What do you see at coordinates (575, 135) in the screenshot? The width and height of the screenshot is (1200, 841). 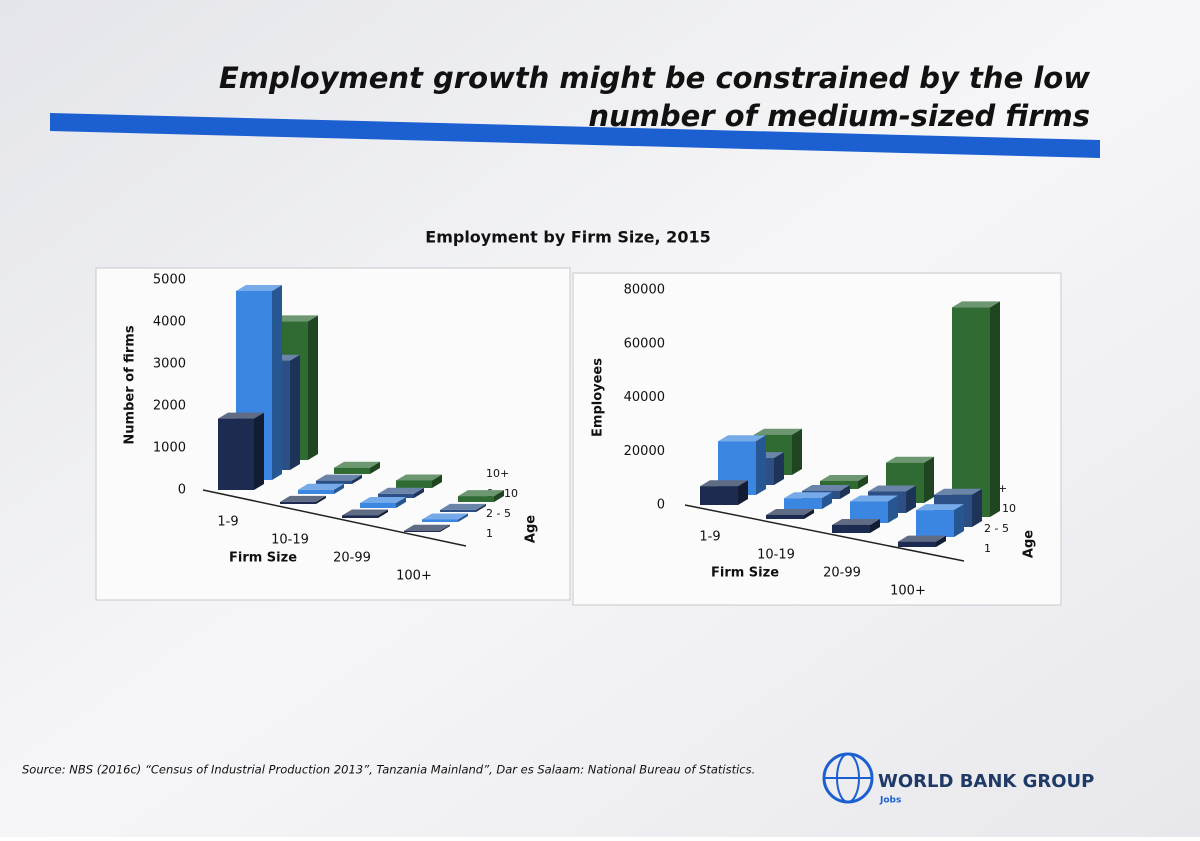 I see `title-bar` at bounding box center [575, 135].